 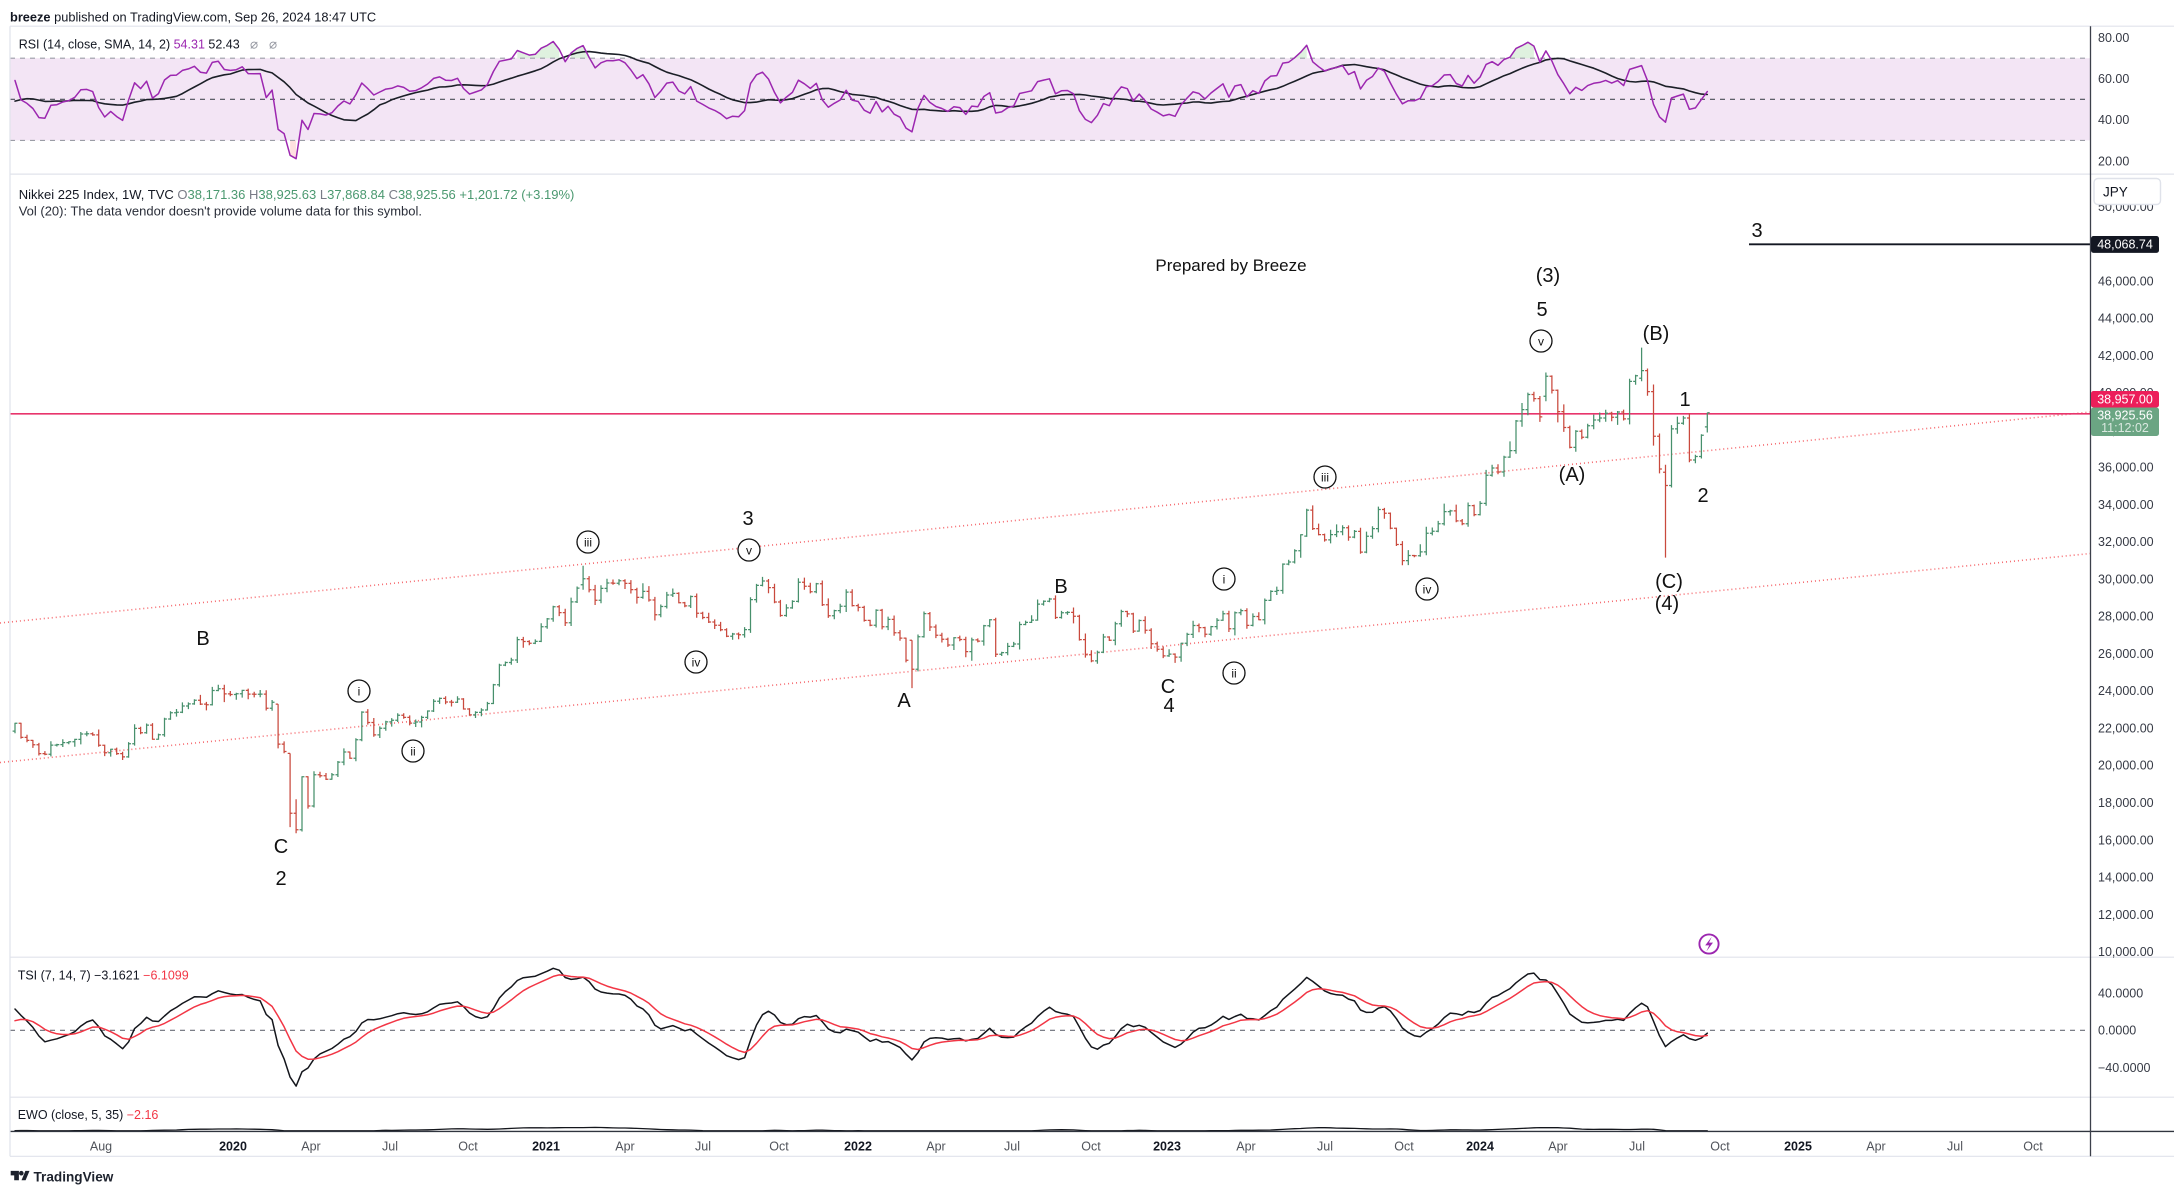 What do you see at coordinates (2113, 38) in the screenshot?
I see `svg-text: 80.00` at bounding box center [2113, 38].